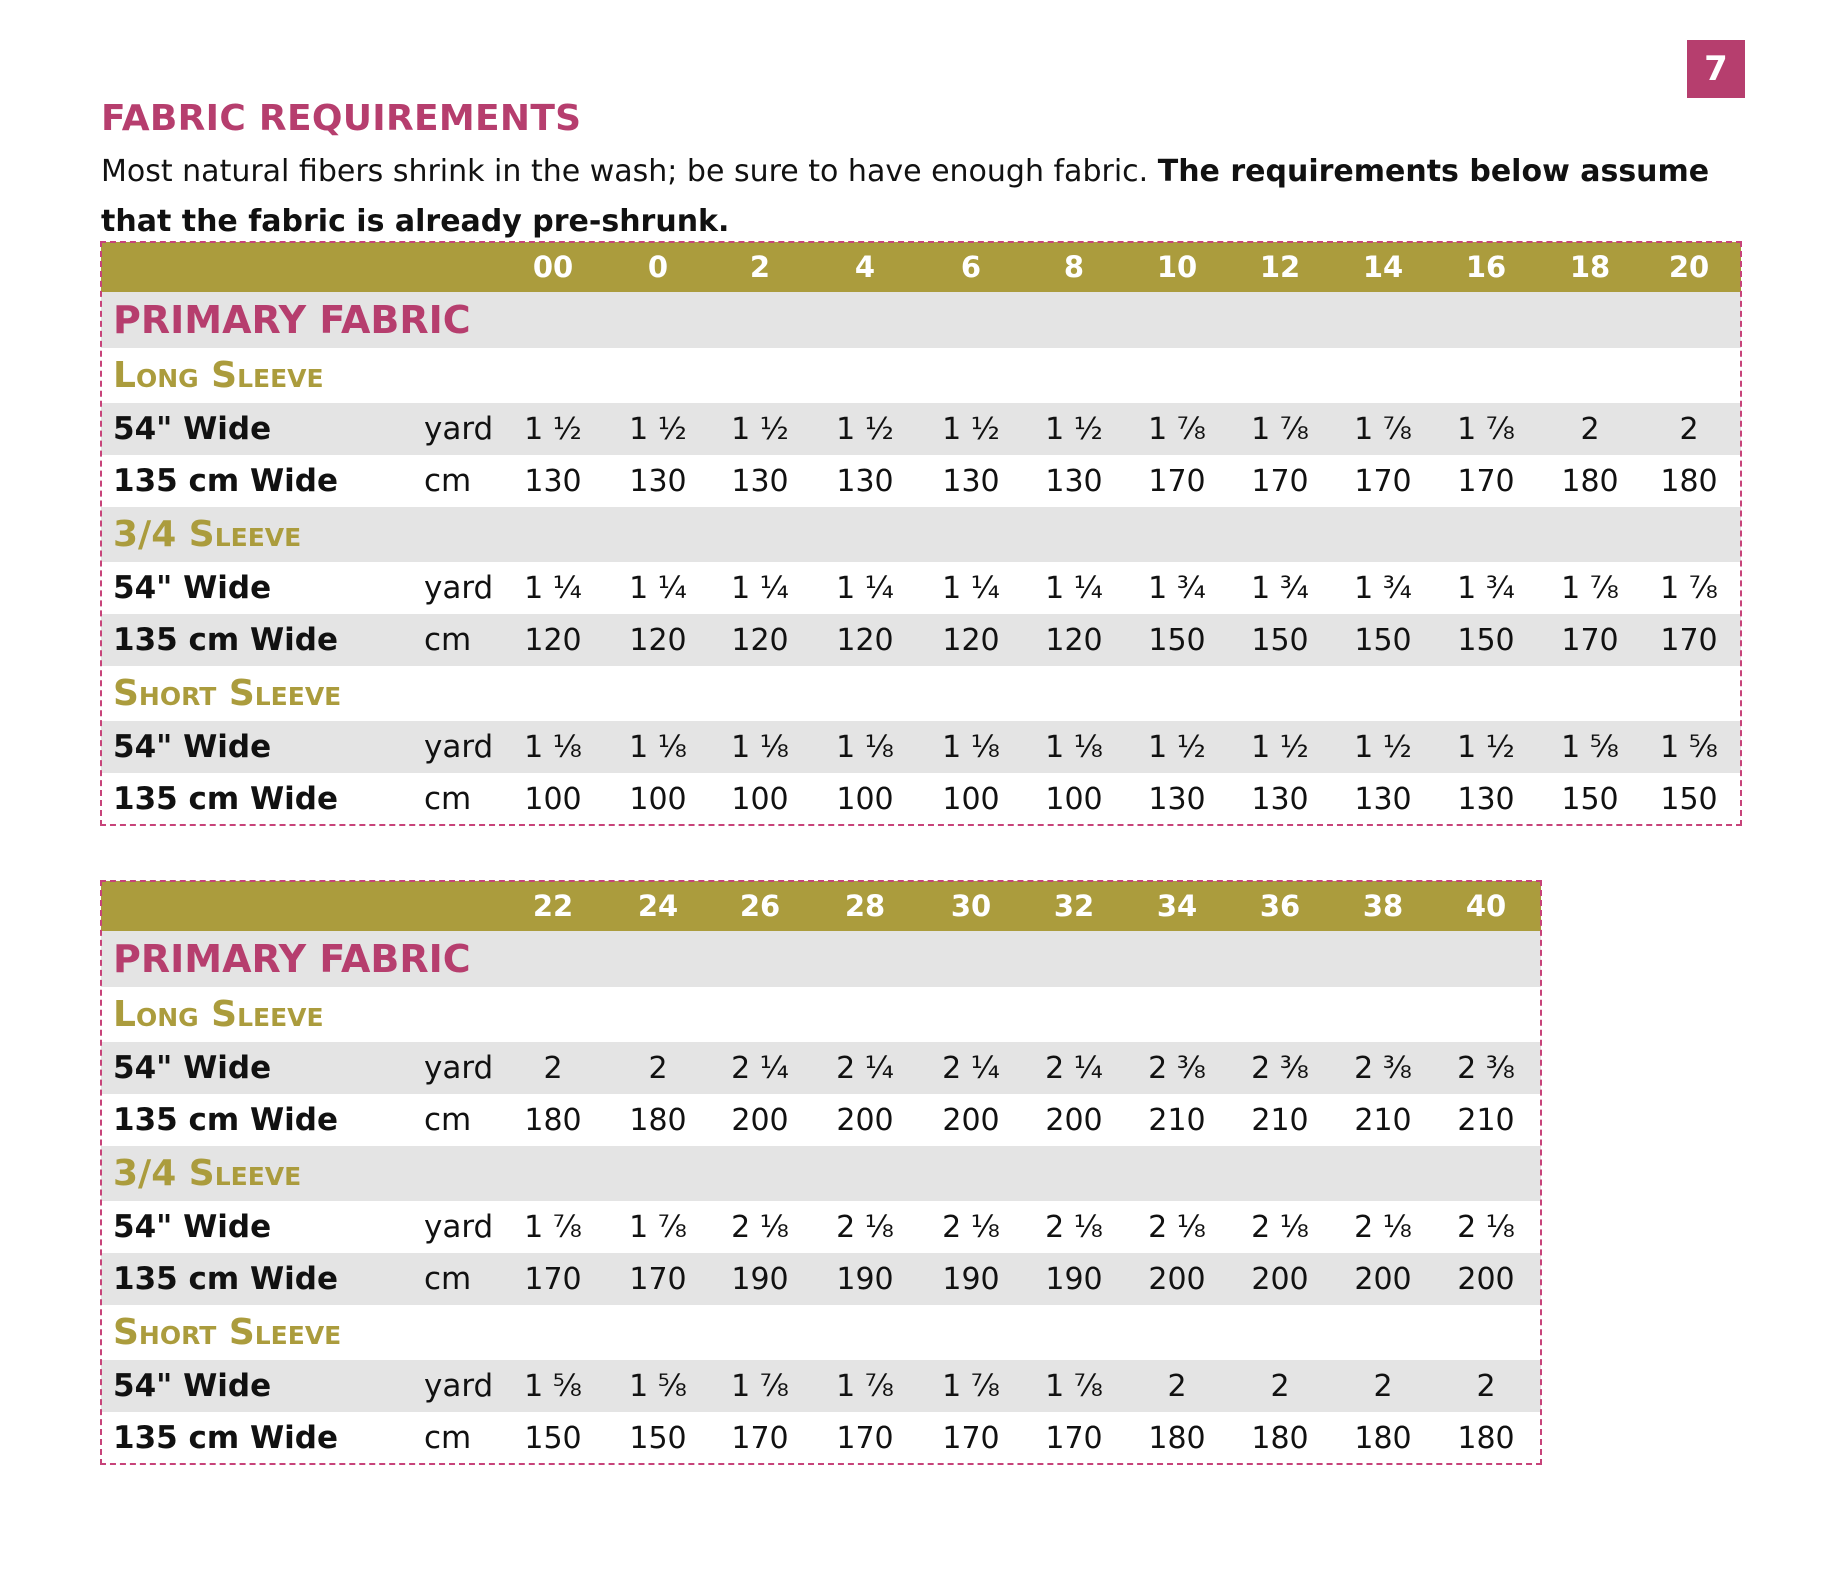 The height and width of the screenshot is (1578, 1828). Describe the element at coordinates (658, 747) in the screenshot. I see `value-cell: 1 ⅛` at that location.